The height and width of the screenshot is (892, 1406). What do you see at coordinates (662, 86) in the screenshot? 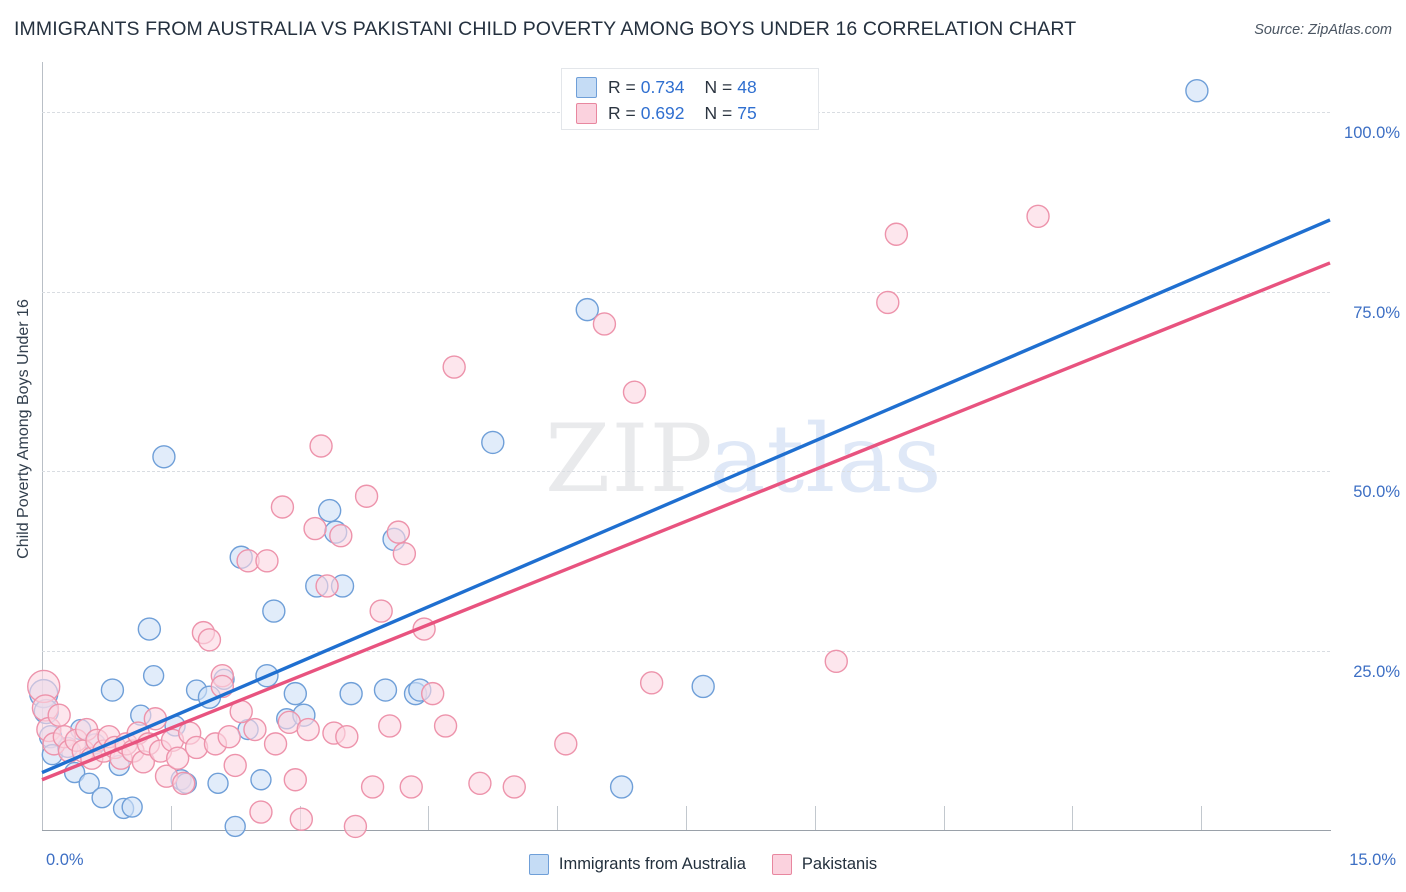
I see `legend-r-value-blue: 0.734` at bounding box center [662, 86].